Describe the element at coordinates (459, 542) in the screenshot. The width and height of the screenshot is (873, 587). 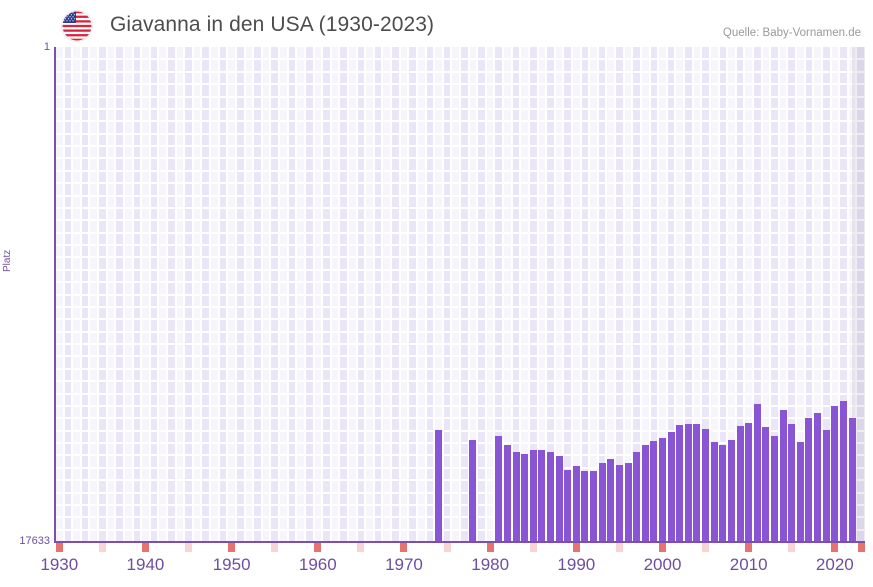
I see `x-axis-line` at that location.